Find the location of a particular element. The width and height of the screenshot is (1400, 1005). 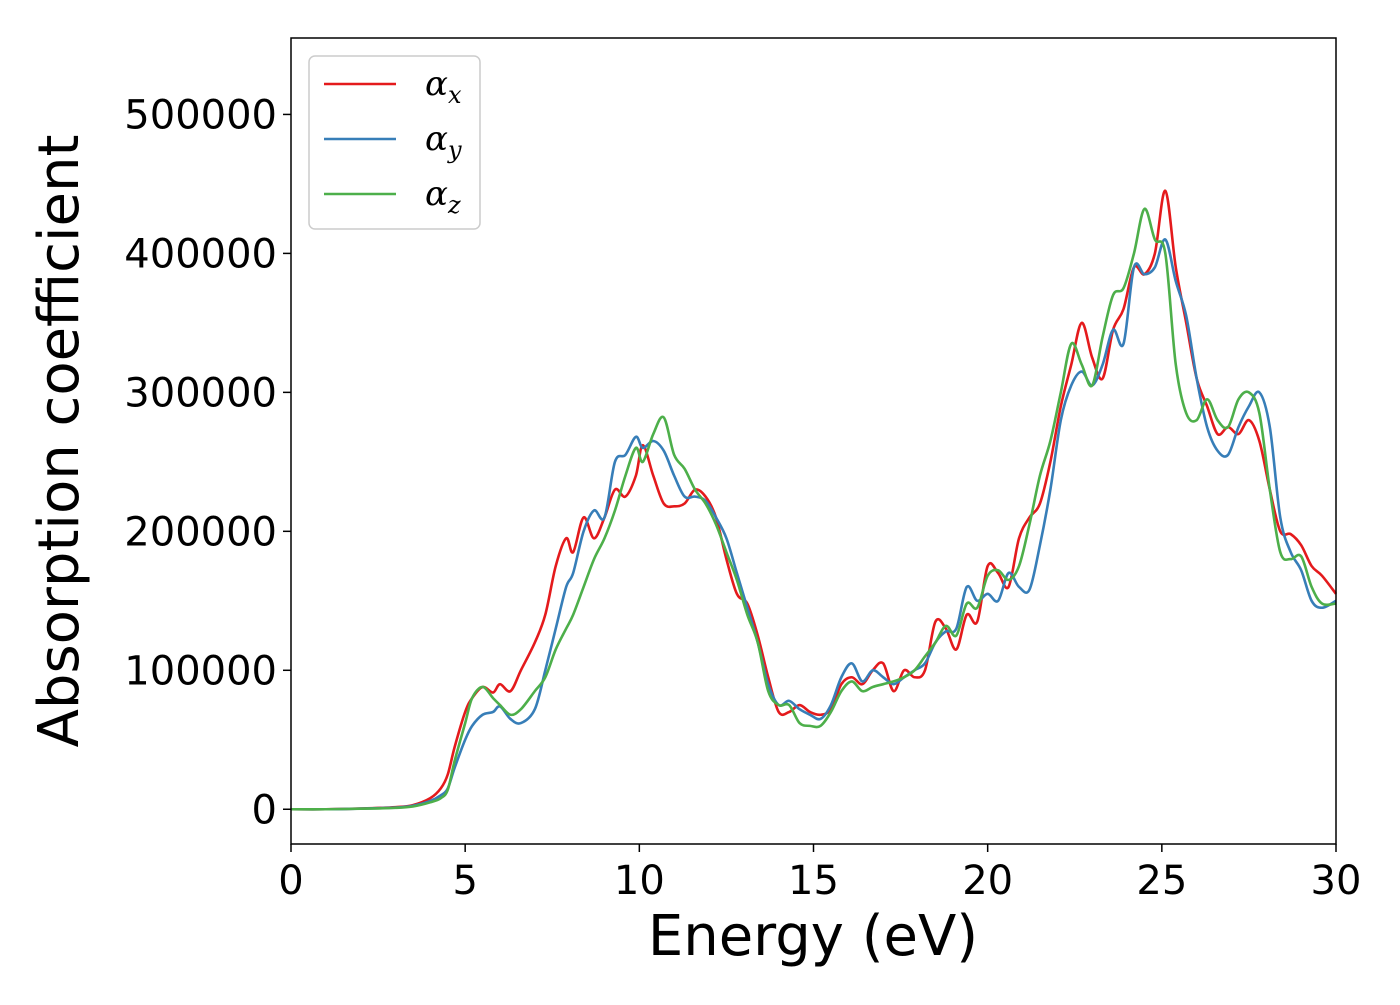

x-tick-label: 25 is located at coordinates (1161, 881).